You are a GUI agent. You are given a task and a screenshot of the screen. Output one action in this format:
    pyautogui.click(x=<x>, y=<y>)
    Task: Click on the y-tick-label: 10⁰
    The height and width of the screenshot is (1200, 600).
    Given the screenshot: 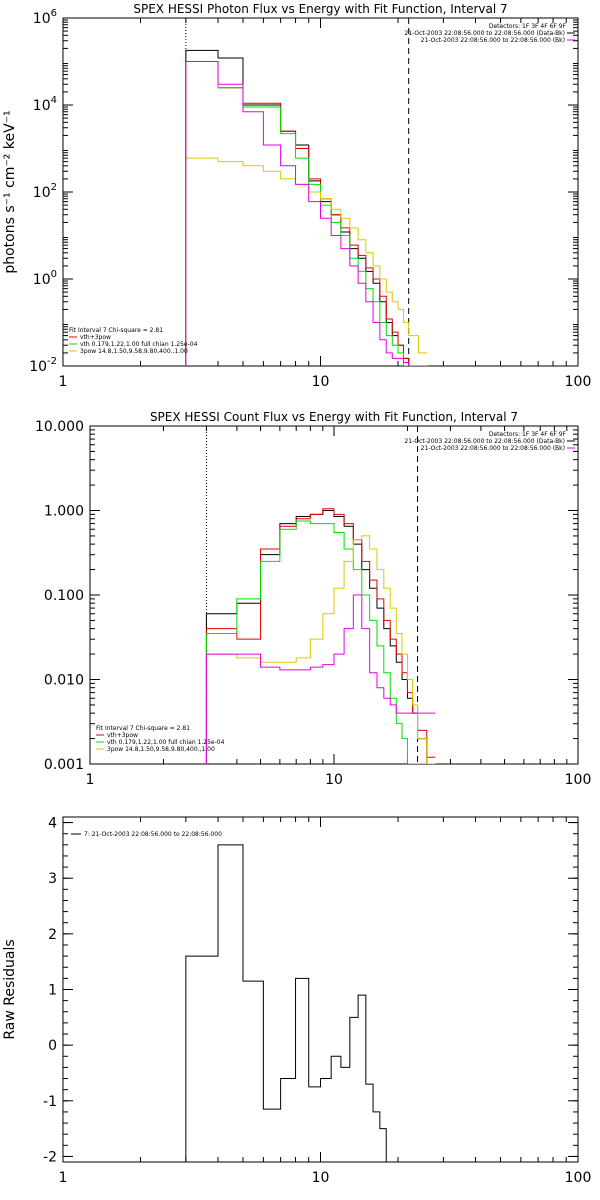 What is the action you would take?
    pyautogui.click(x=45, y=278)
    